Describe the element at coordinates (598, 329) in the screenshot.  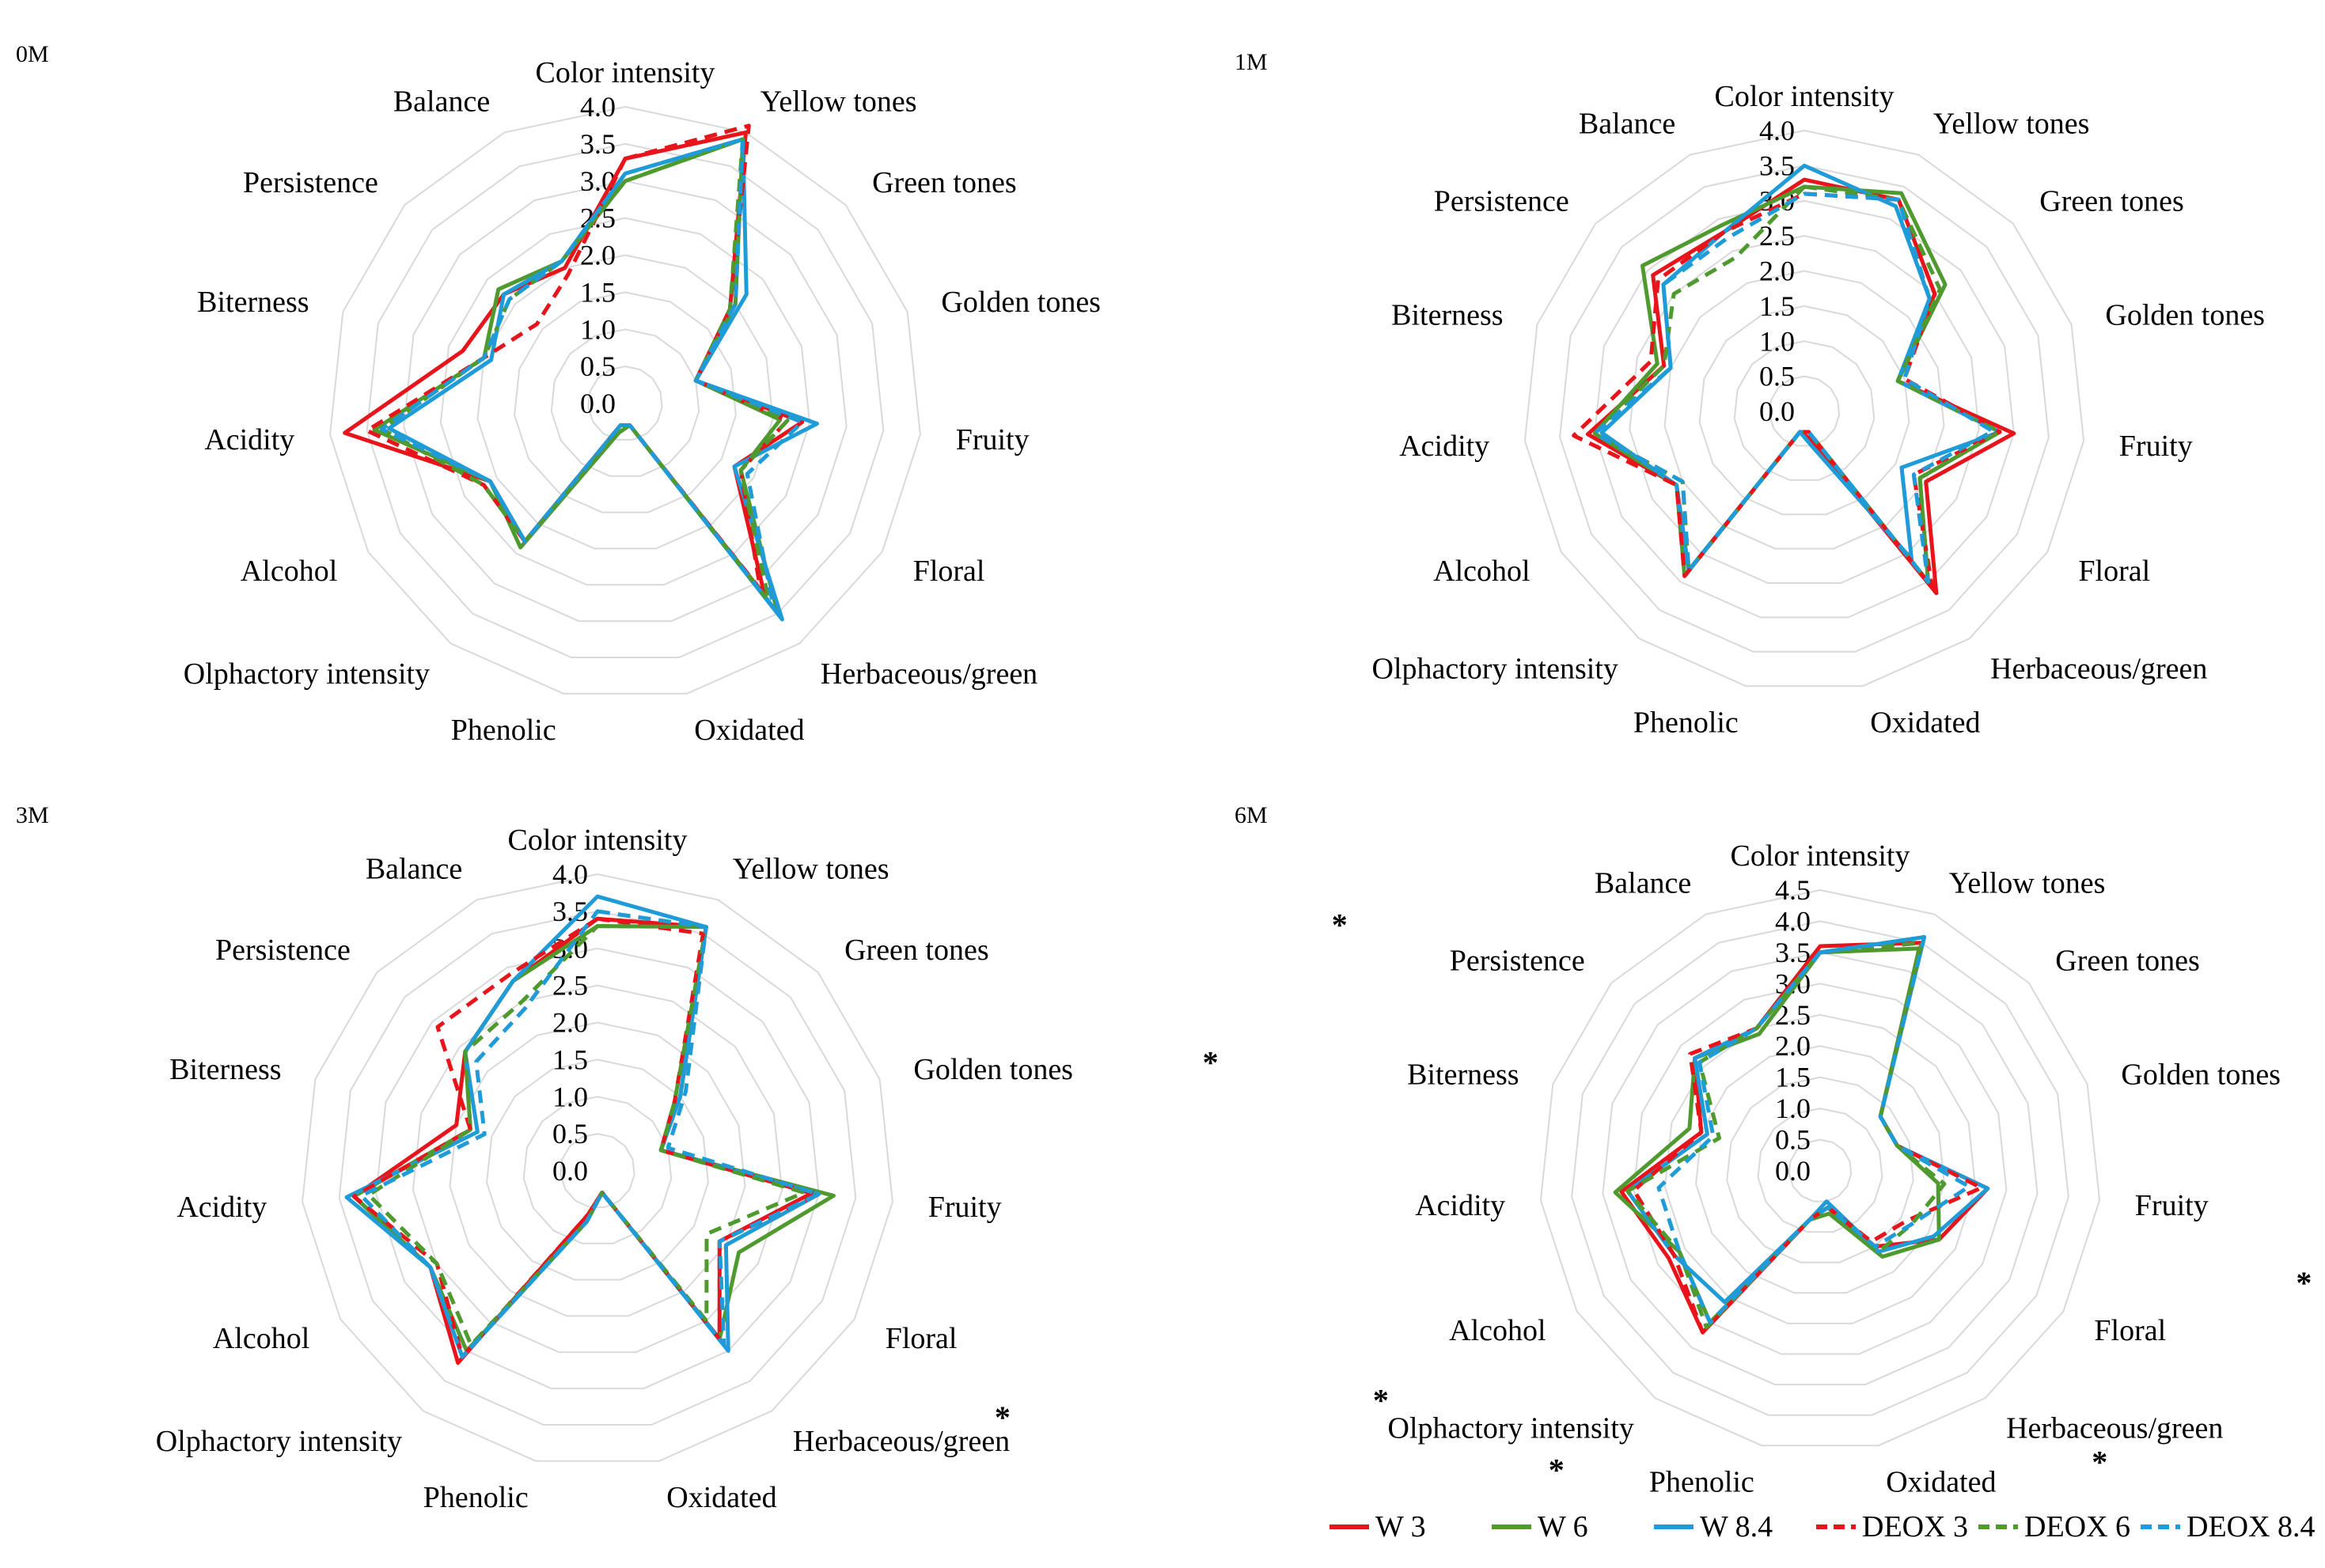
I see `tick-label: 1.0` at that location.